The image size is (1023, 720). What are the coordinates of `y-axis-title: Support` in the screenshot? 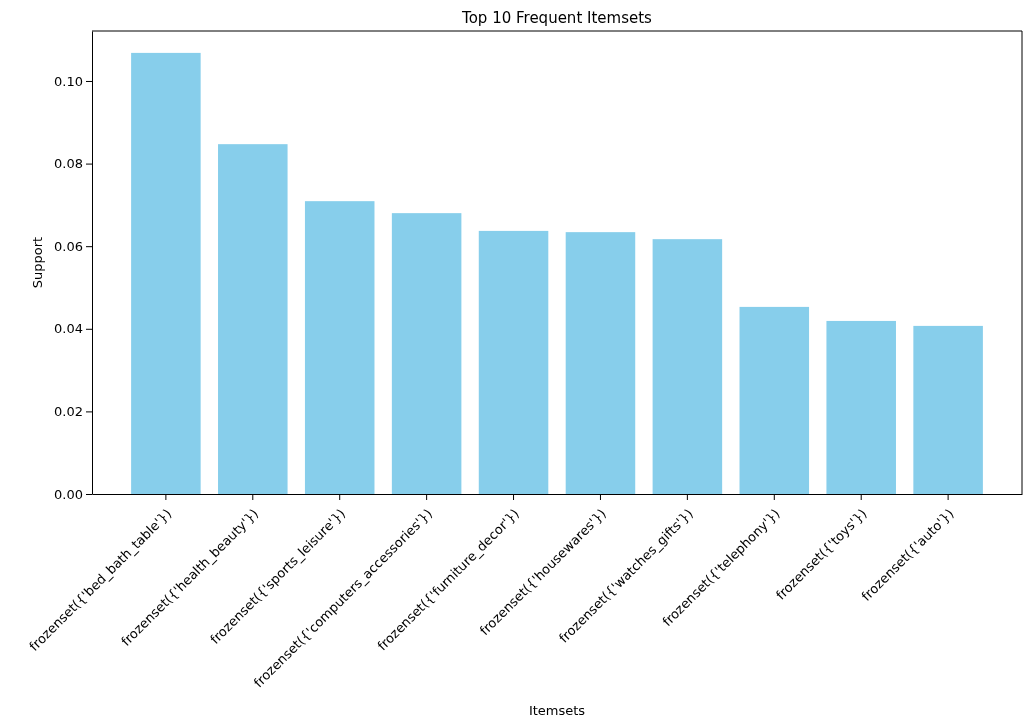 It's located at (37, 262).